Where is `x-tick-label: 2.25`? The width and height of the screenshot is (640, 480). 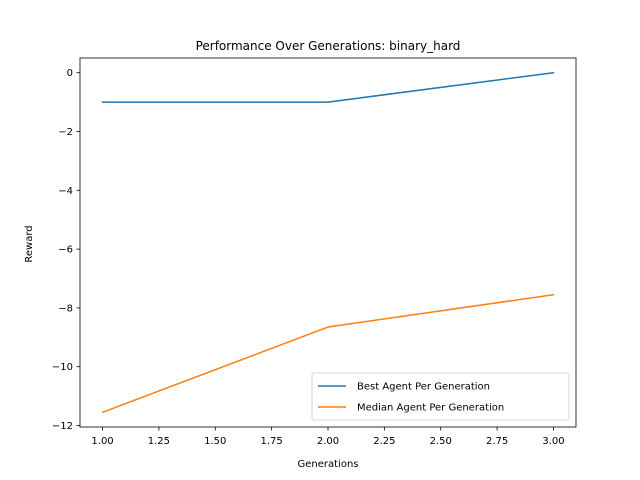 x-tick-label: 2.25 is located at coordinates (384, 441).